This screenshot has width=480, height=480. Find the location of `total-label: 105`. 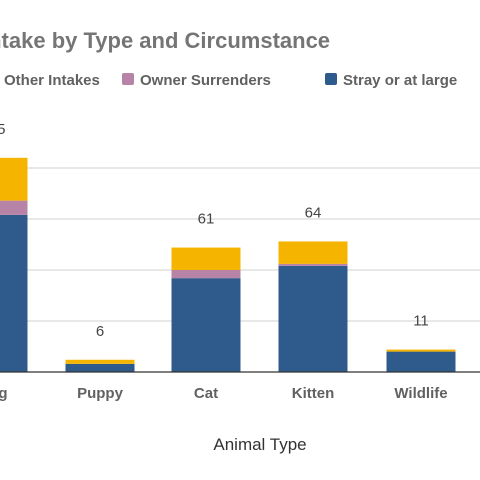

total-label: 105 is located at coordinates (3, 129).